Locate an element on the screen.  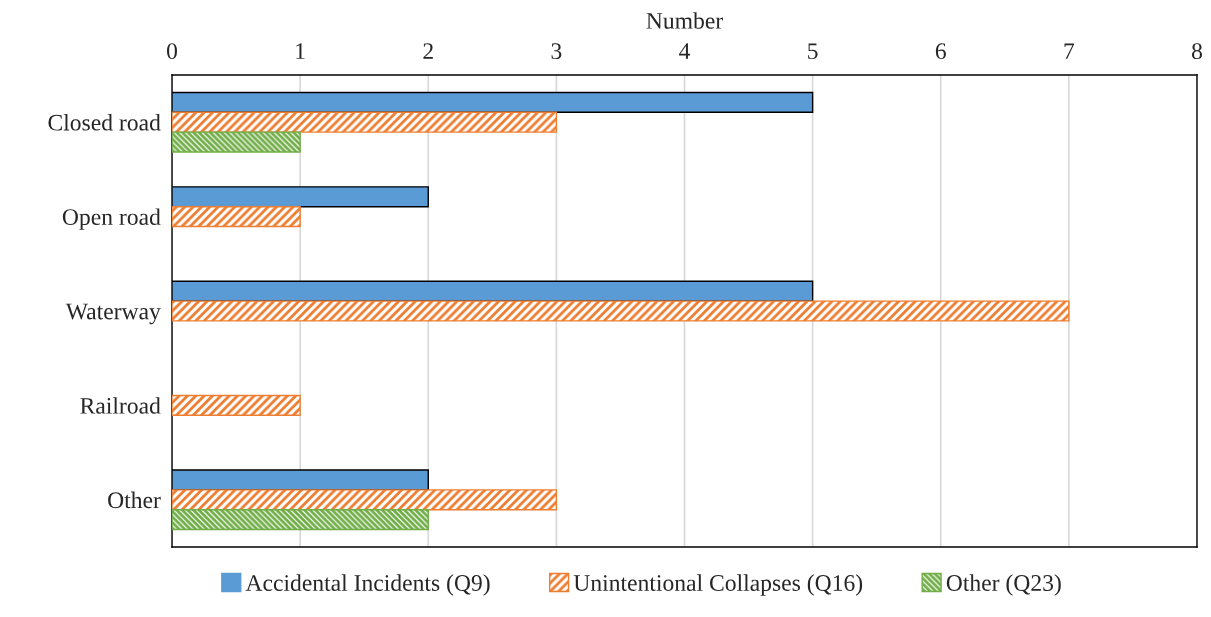
x-axis-title: Number is located at coordinates (684, 20).